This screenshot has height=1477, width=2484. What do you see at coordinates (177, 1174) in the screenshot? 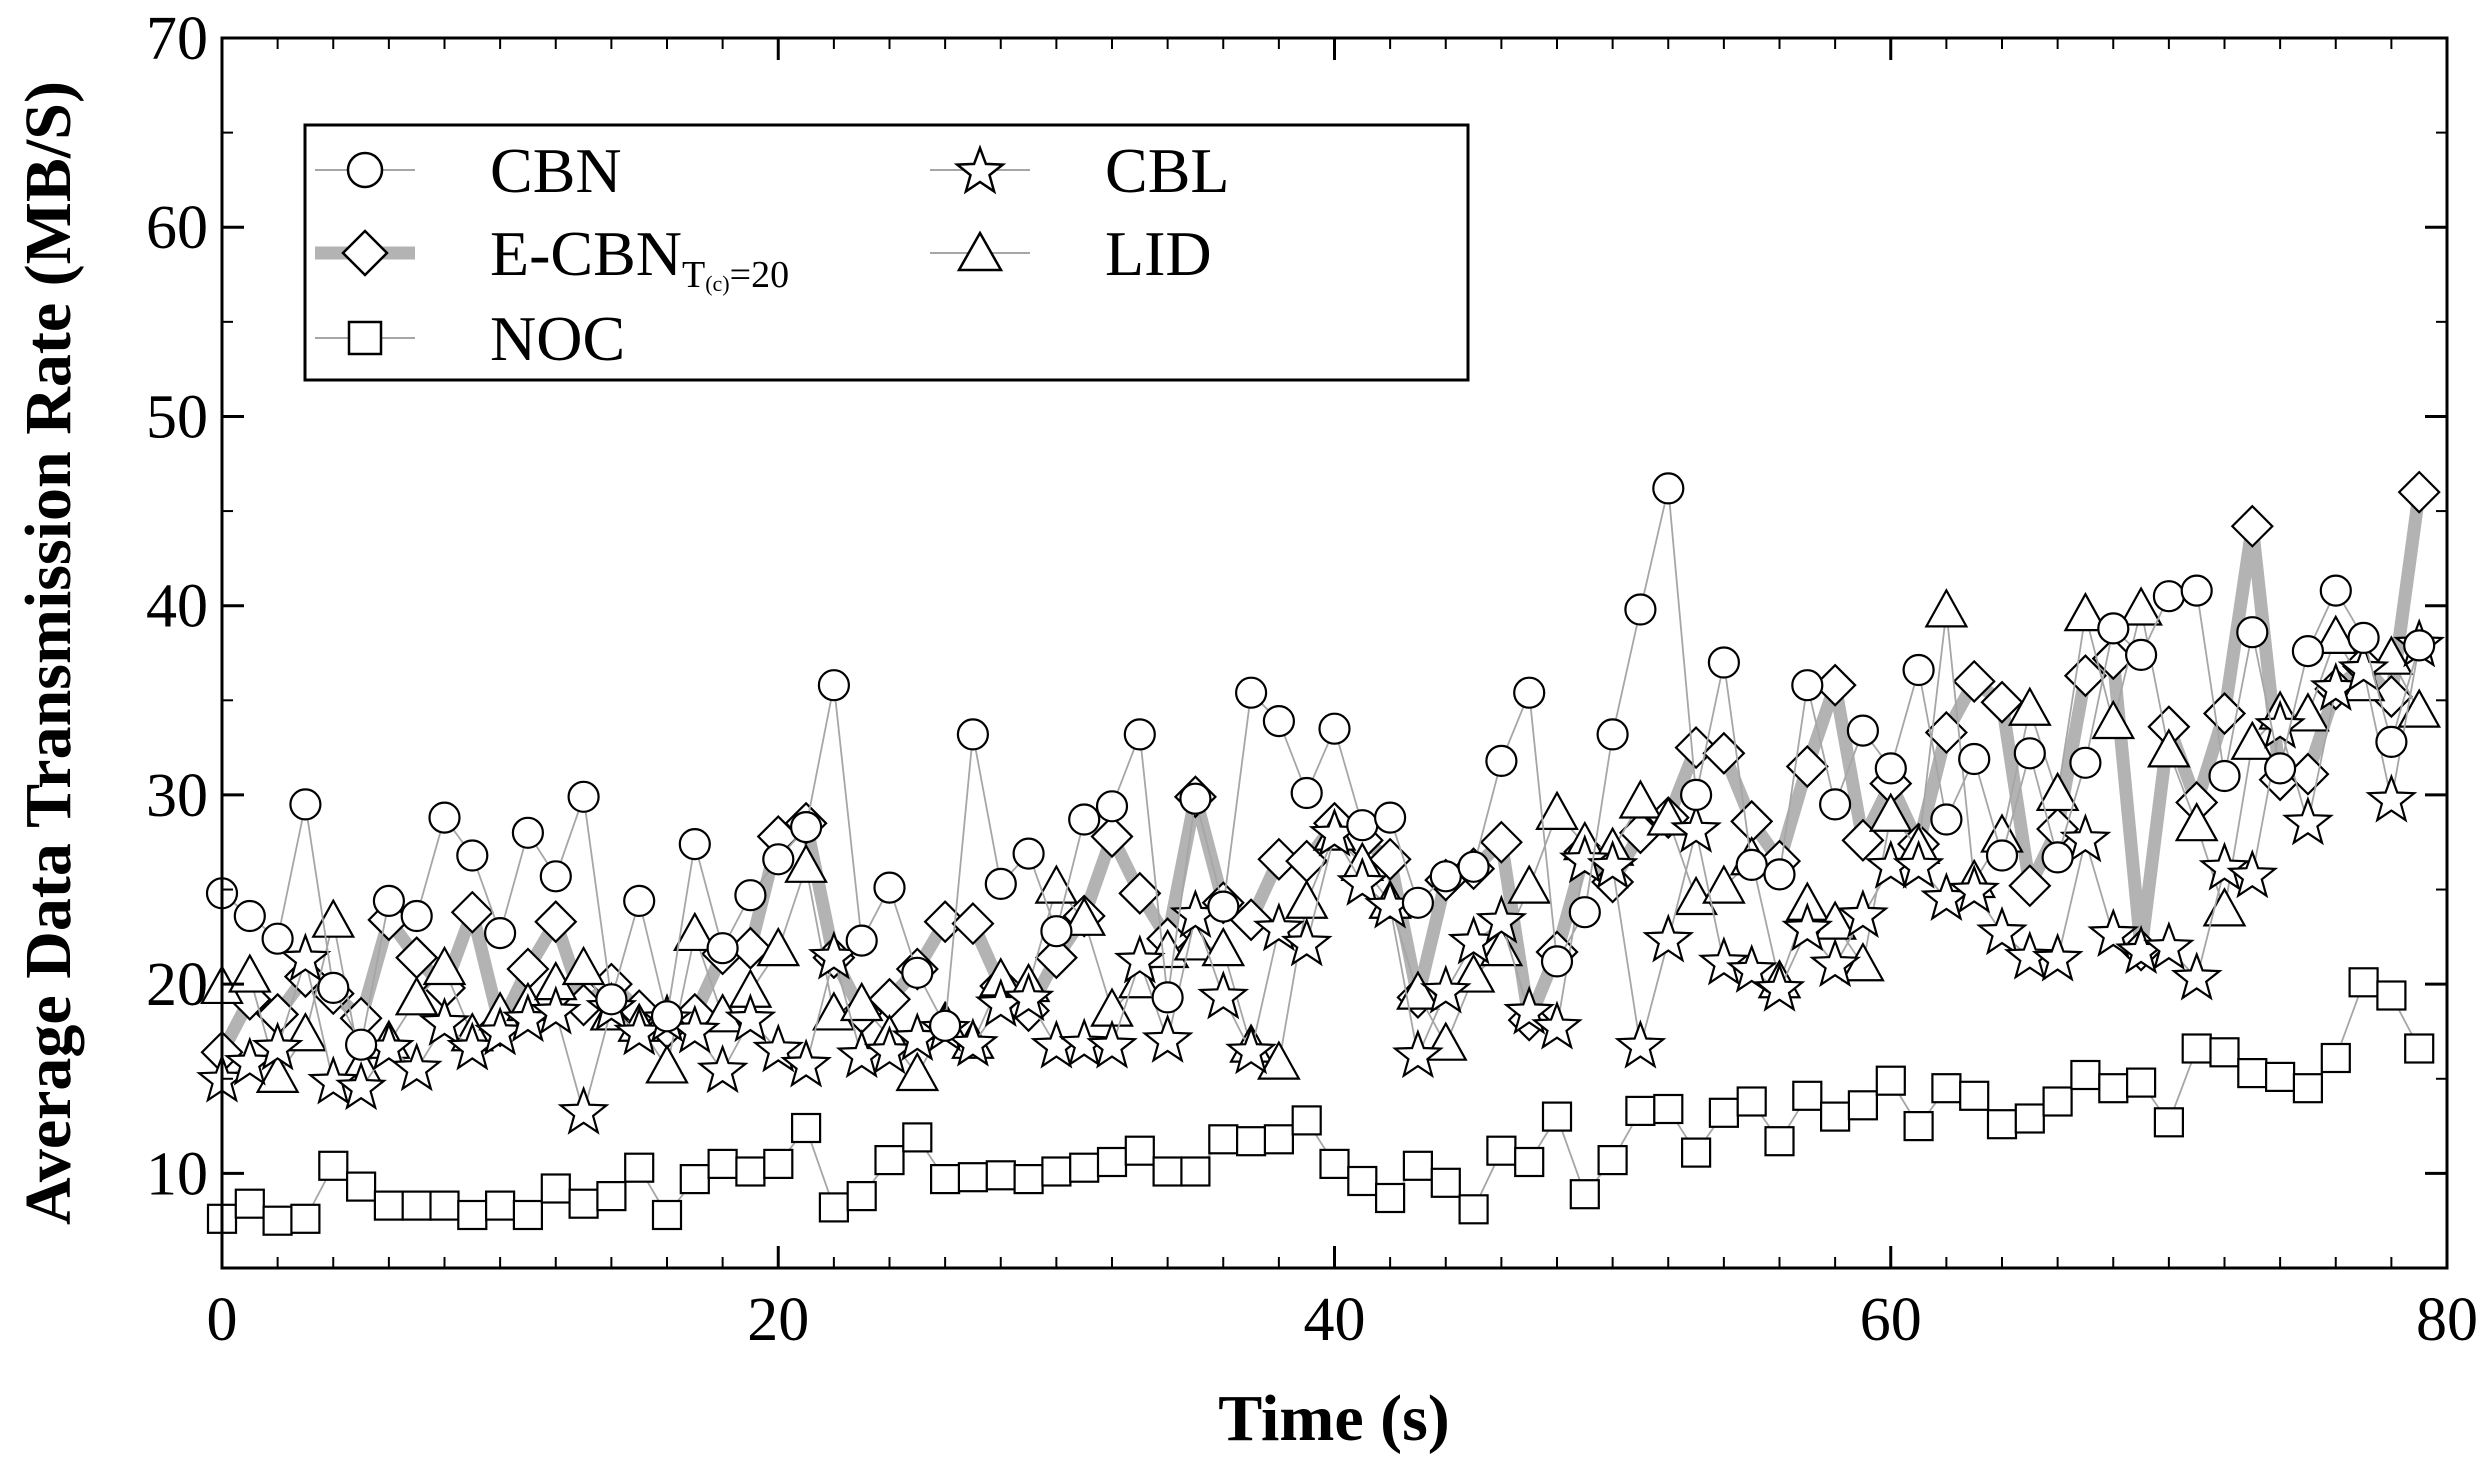
I see `y-tick-label: 10` at bounding box center [177, 1174].